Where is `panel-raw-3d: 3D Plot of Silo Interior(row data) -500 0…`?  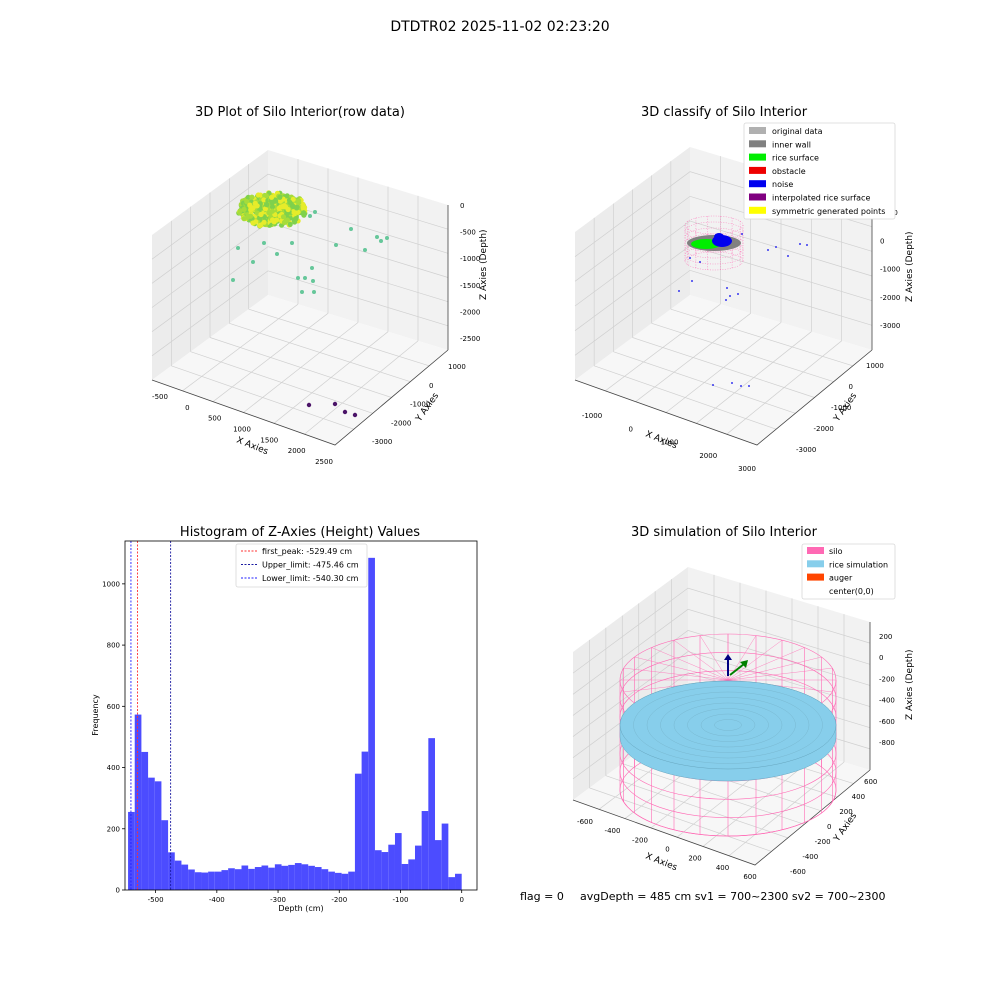
panel-raw-3d: 3D Plot of Silo Interior(row data) -500 0… is located at coordinates (320, 285).